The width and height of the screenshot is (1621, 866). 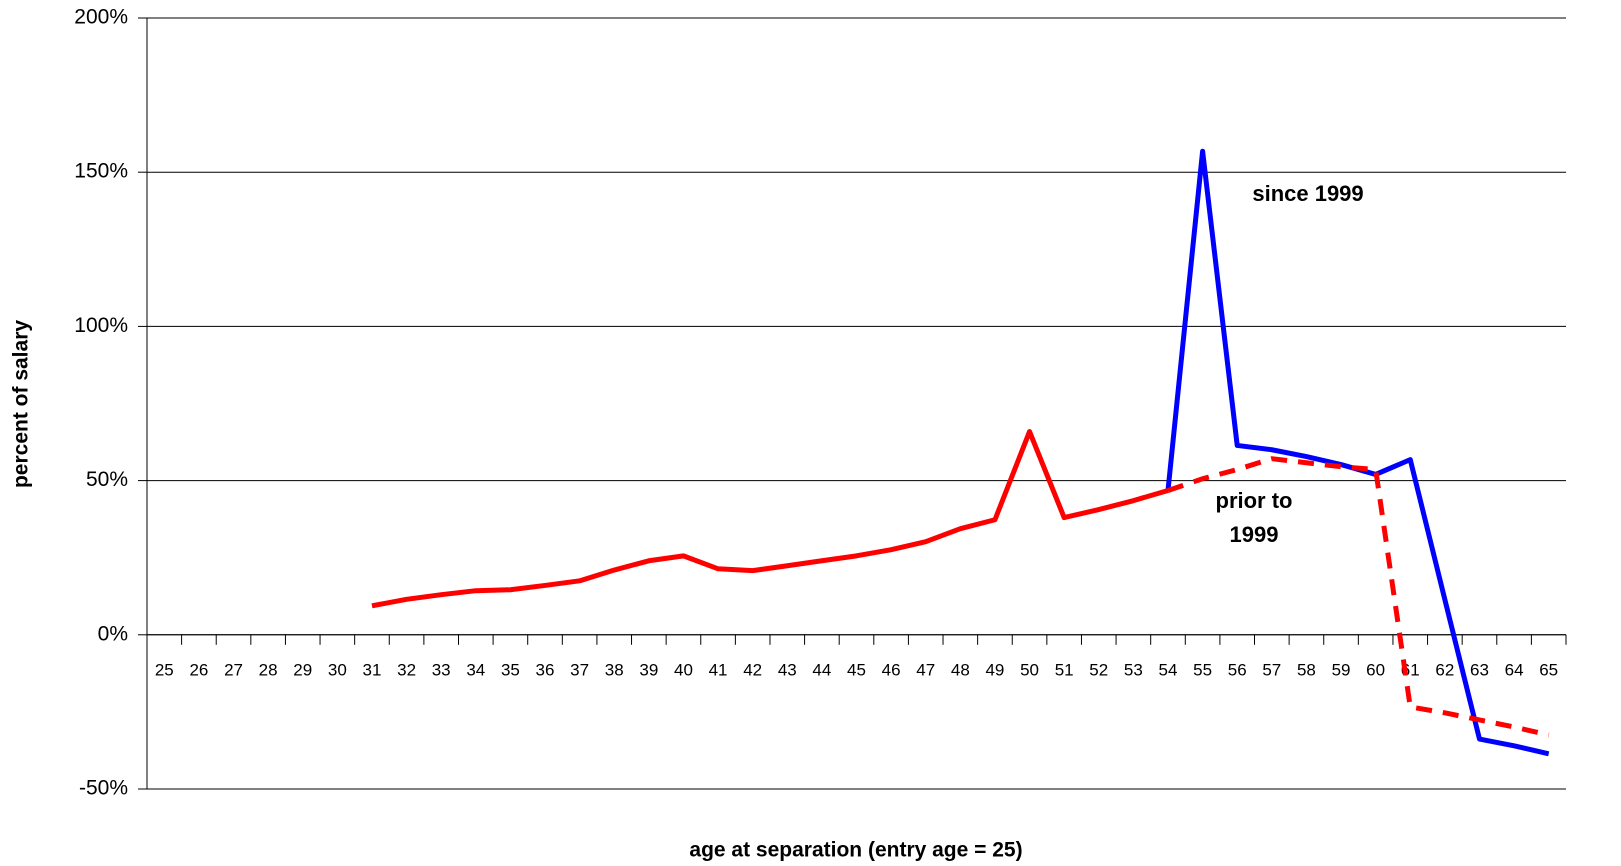 What do you see at coordinates (1237, 669) in the screenshot?
I see `x-tick-label: 56` at bounding box center [1237, 669].